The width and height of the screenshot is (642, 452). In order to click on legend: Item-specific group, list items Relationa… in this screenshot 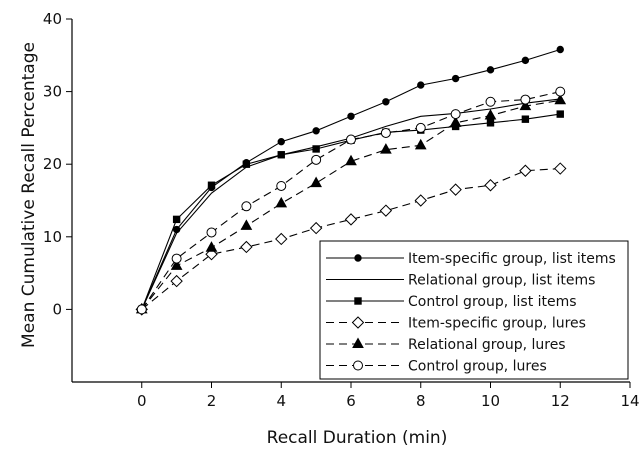, I will do `click(474, 310)`.